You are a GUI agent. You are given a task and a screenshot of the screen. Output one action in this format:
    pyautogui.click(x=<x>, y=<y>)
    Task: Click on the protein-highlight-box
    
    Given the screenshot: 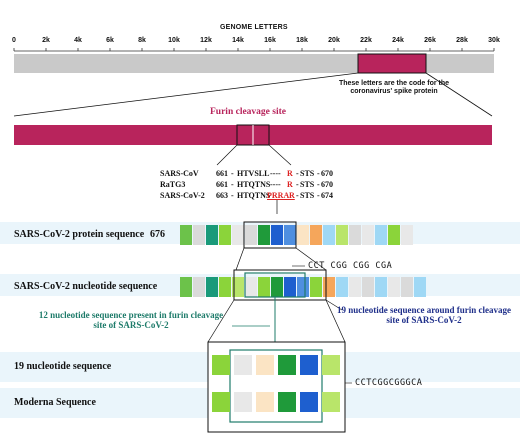 What is the action you would take?
    pyautogui.click(x=270, y=235)
    